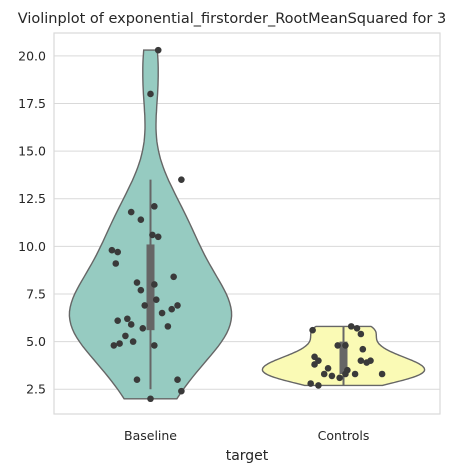  Describe the element at coordinates (36, 341) in the screenshot. I see `y-tick-label: 5.0` at that location.